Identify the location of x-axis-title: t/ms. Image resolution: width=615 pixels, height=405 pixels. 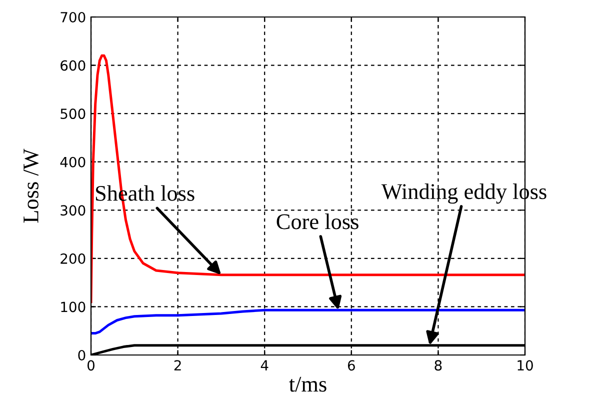
(307, 384).